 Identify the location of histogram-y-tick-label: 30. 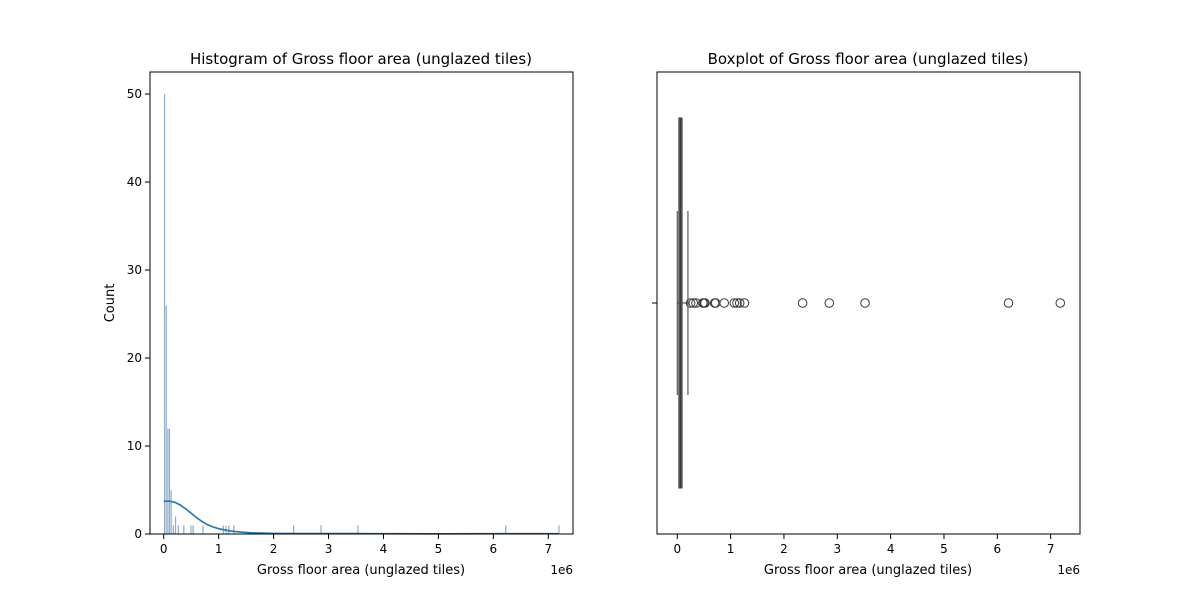
(134, 270).